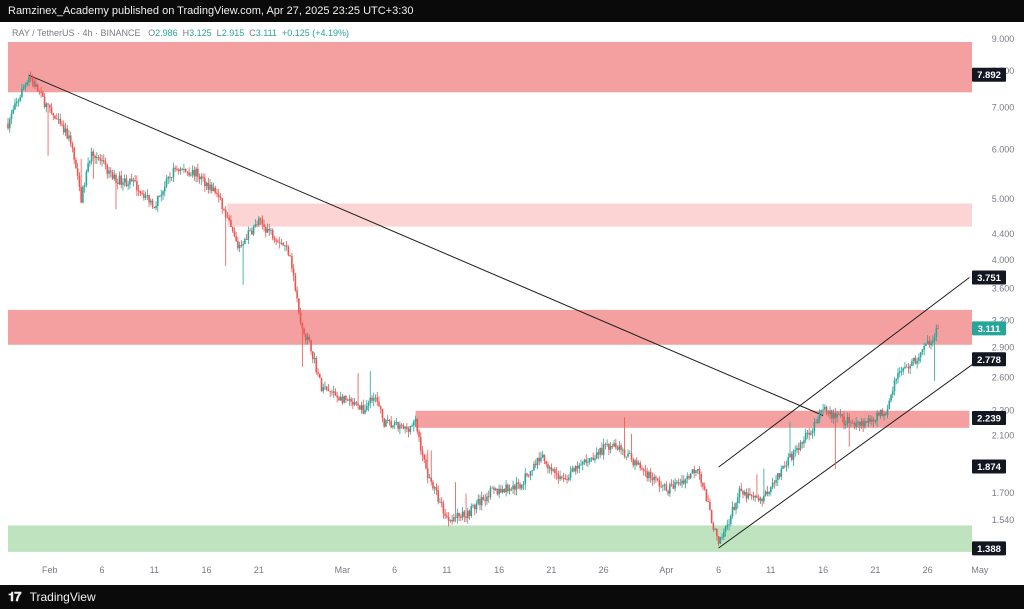 This screenshot has height=609, width=1024. I want to click on high-label: H, so click(186, 33).